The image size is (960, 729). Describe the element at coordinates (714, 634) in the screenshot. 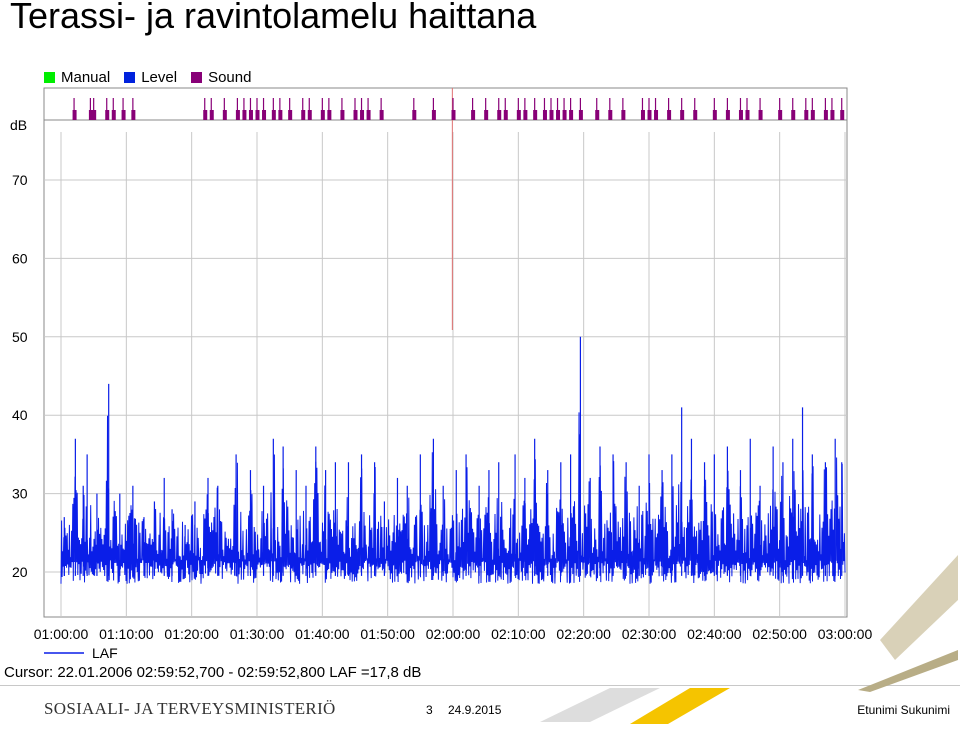

I see `x-tick-label: 02:40:00` at that location.